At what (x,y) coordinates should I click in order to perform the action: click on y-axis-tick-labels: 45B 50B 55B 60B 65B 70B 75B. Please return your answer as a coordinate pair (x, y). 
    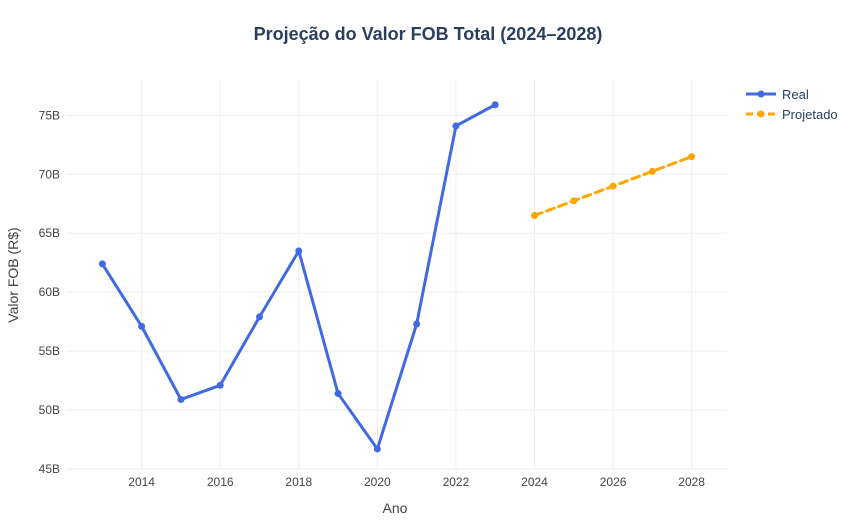
    Looking at the image, I should click on (49, 292).